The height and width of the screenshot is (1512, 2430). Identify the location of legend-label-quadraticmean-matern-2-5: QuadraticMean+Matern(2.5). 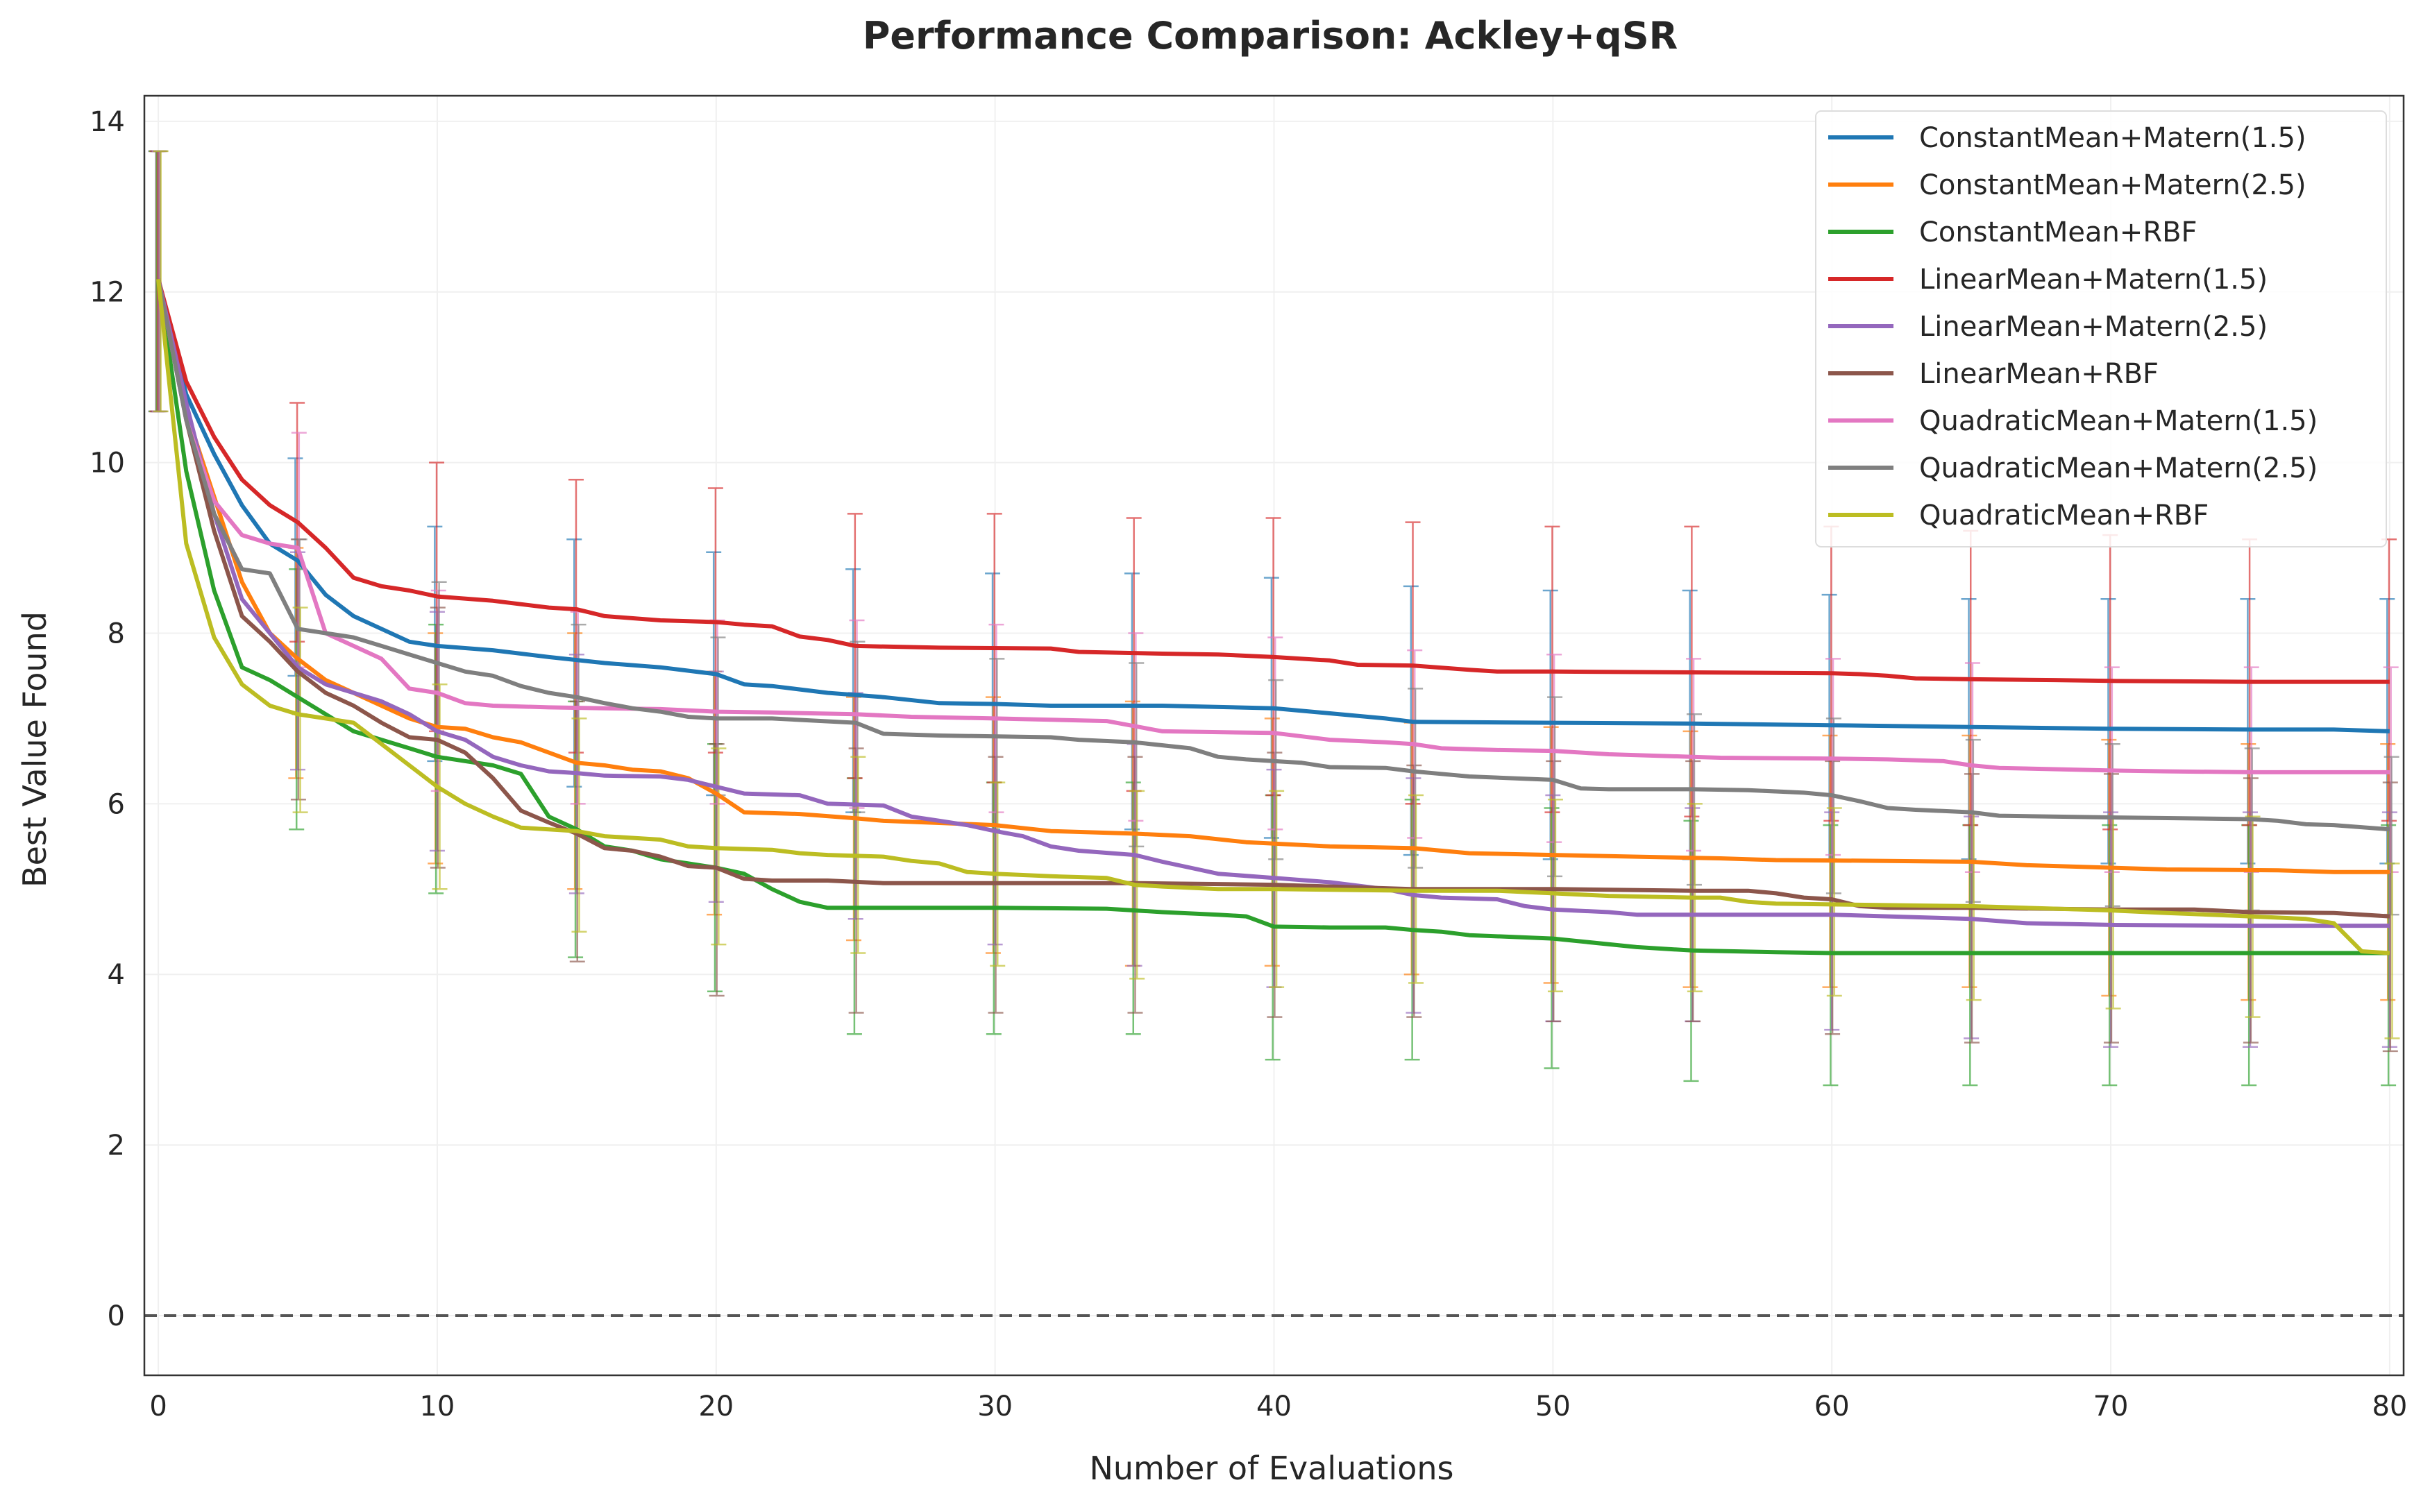
(2118, 468).